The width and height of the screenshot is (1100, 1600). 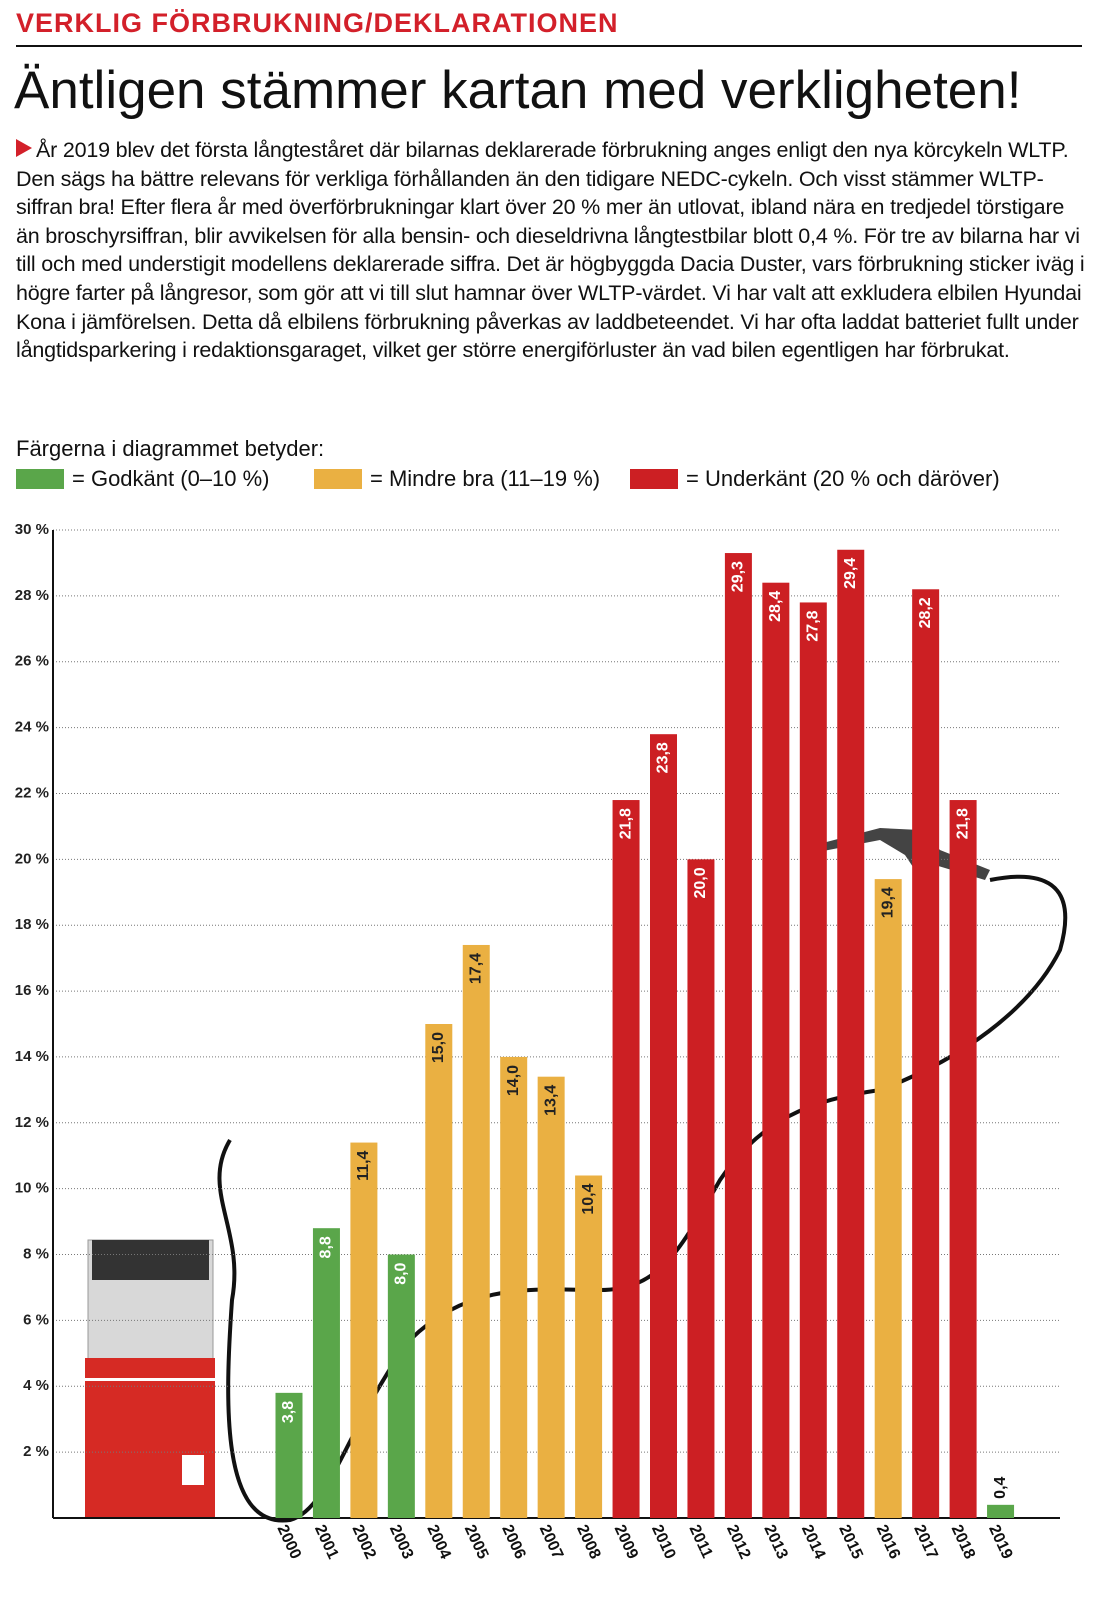 I want to click on x-tick-label: 2016, so click(x=888, y=1542).